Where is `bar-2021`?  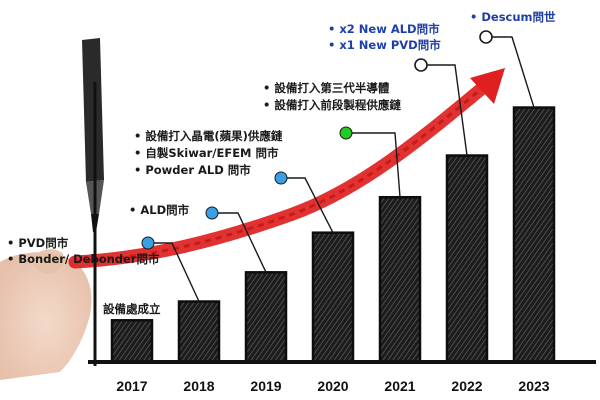 bar-2021 is located at coordinates (400, 279).